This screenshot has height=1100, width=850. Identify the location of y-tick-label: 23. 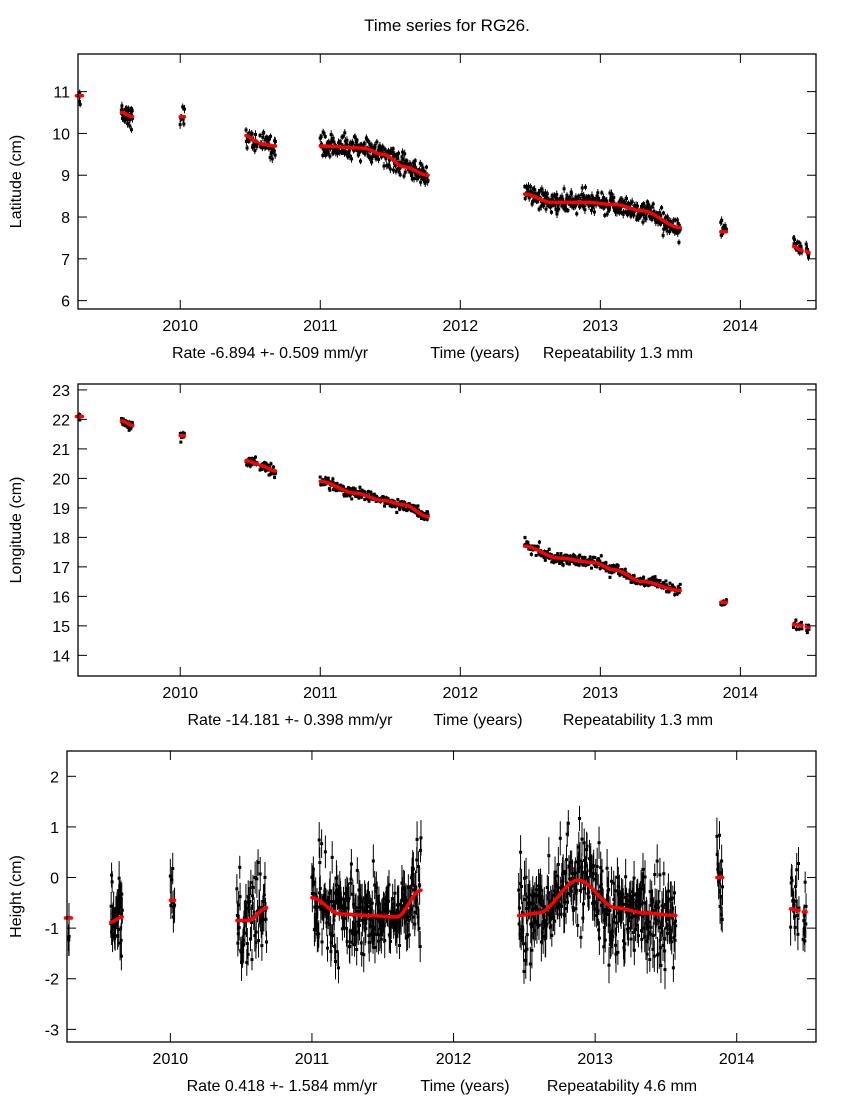
(61, 391).